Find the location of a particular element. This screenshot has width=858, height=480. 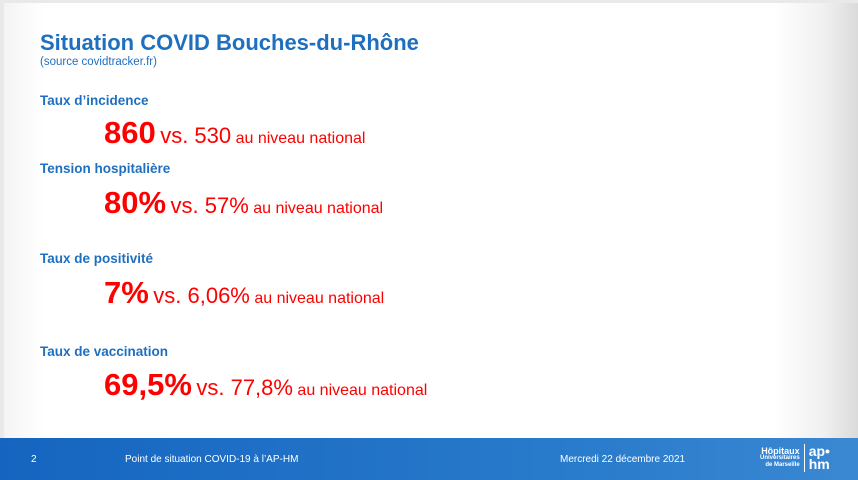

indicator-label-positivity: Taux de positivité is located at coordinates (97, 258).